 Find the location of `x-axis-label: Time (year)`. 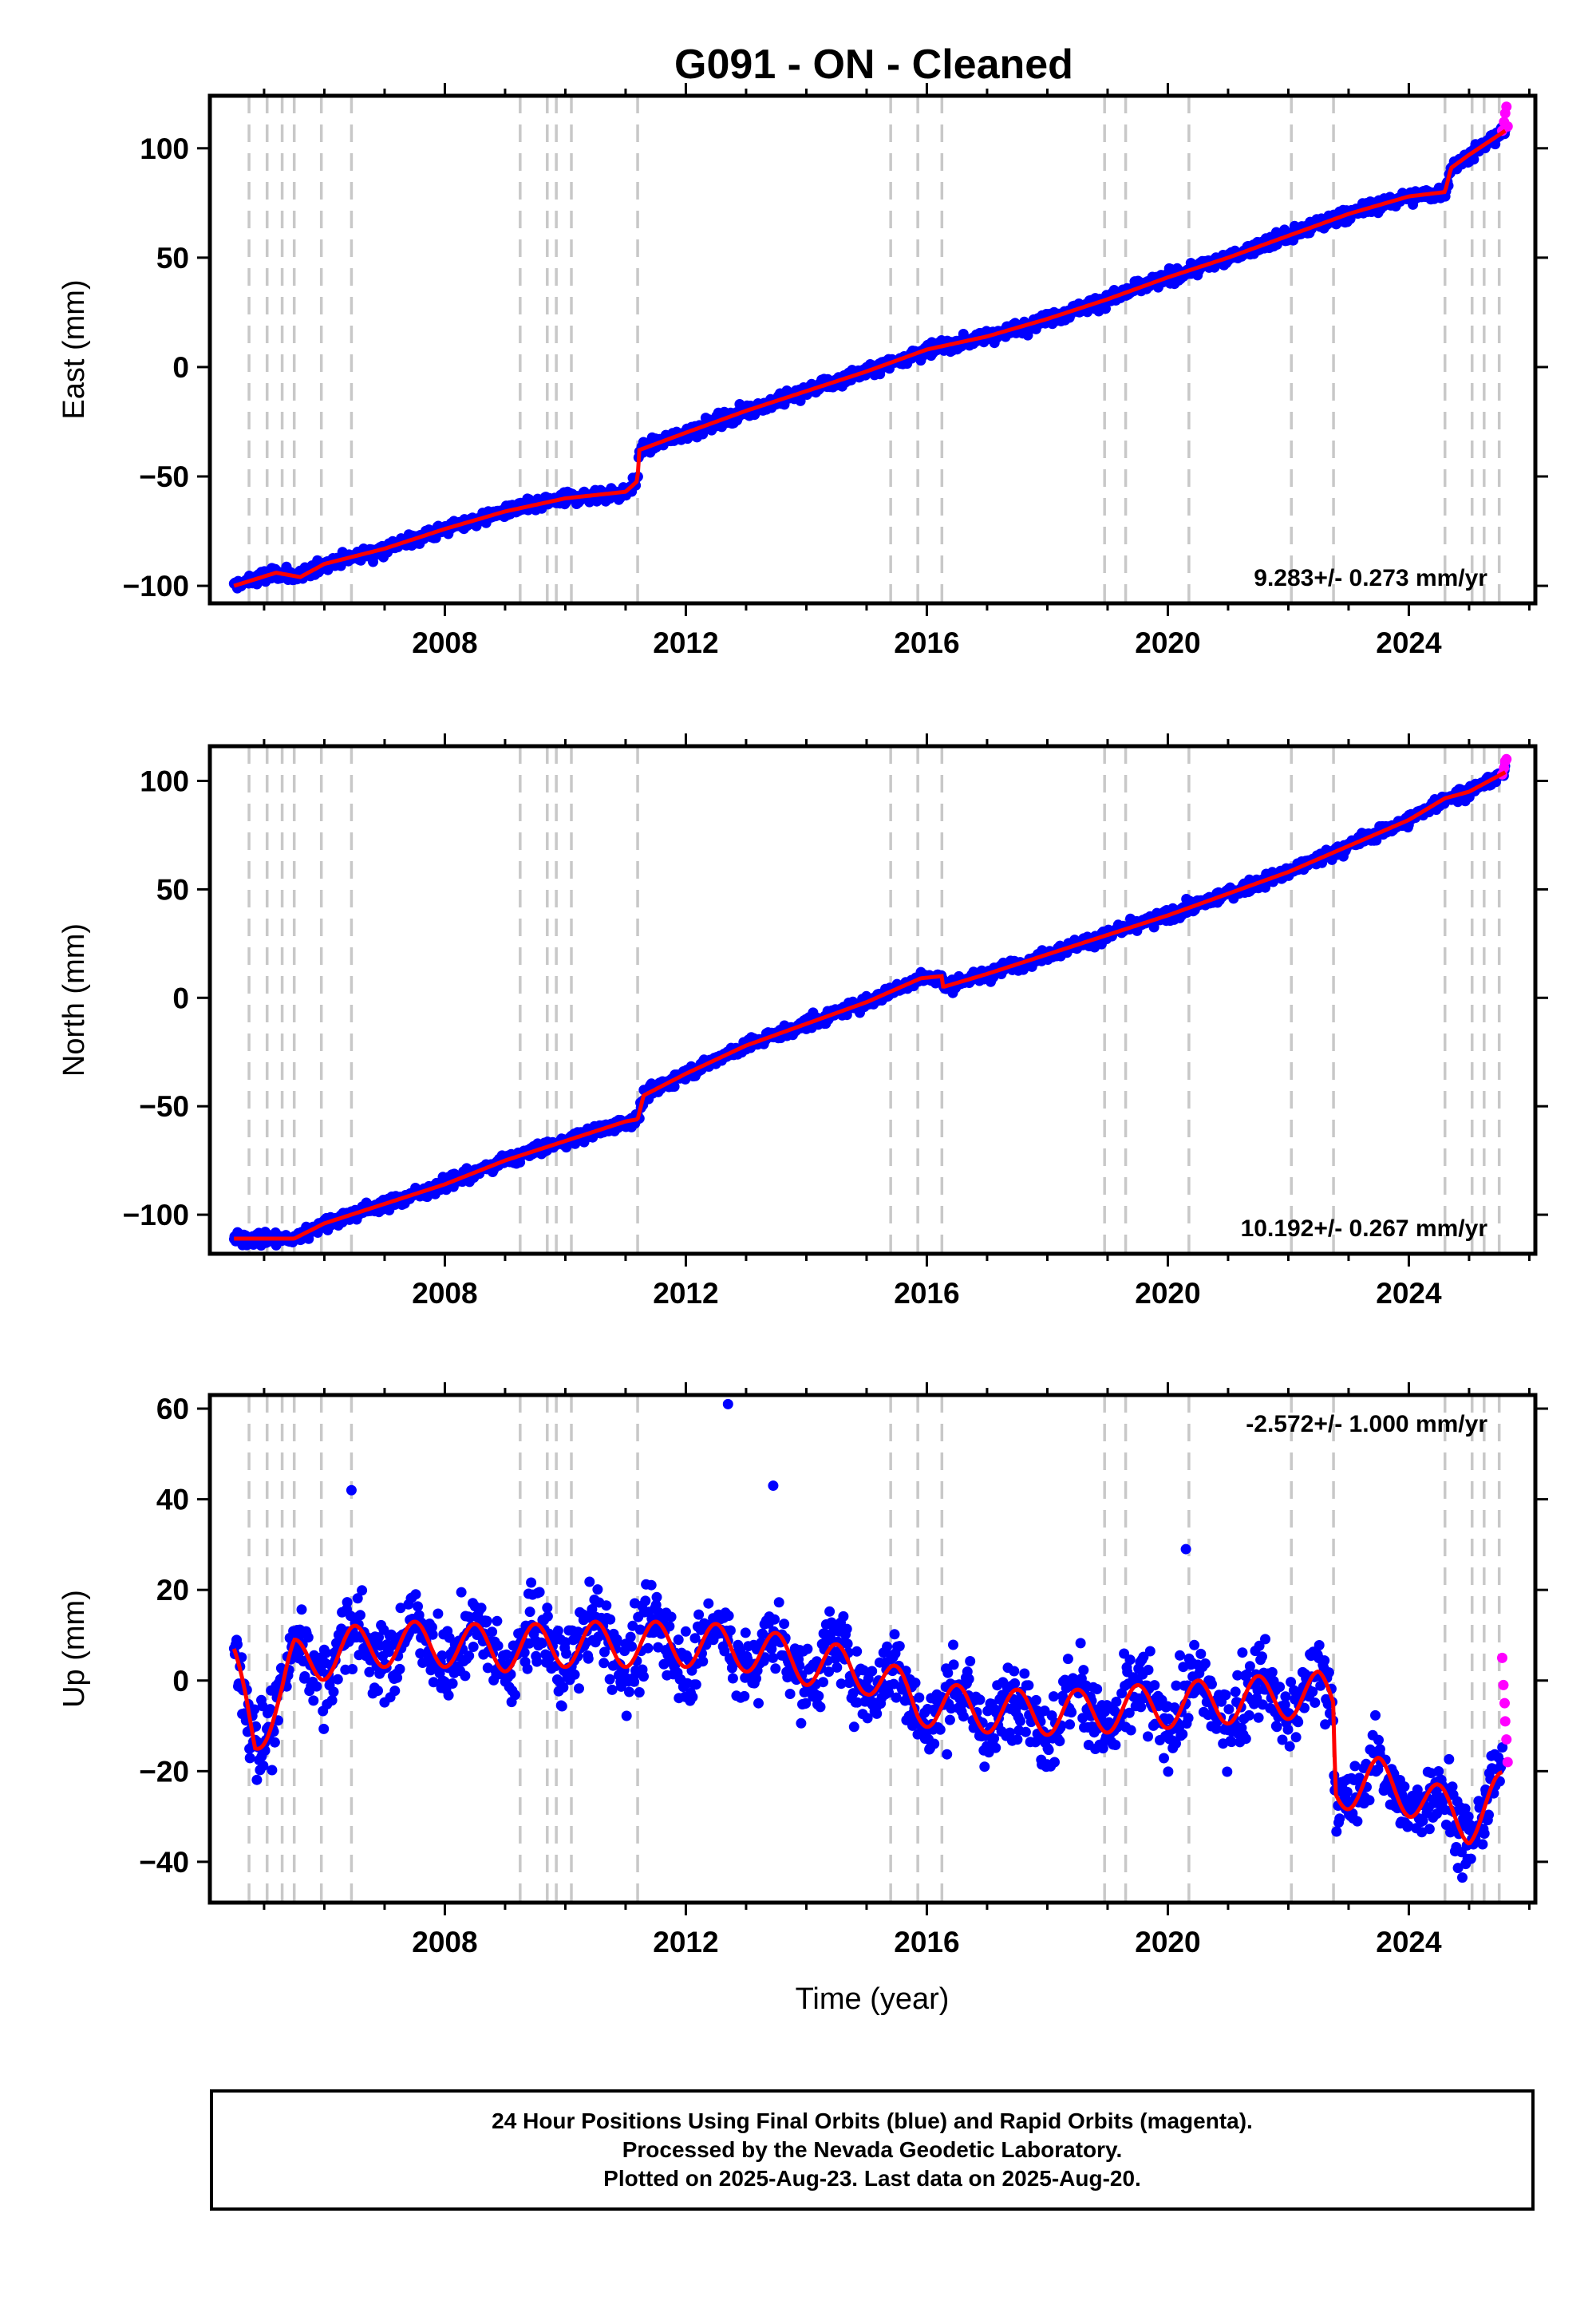

x-axis-label: Time (year) is located at coordinates (873, 1999).